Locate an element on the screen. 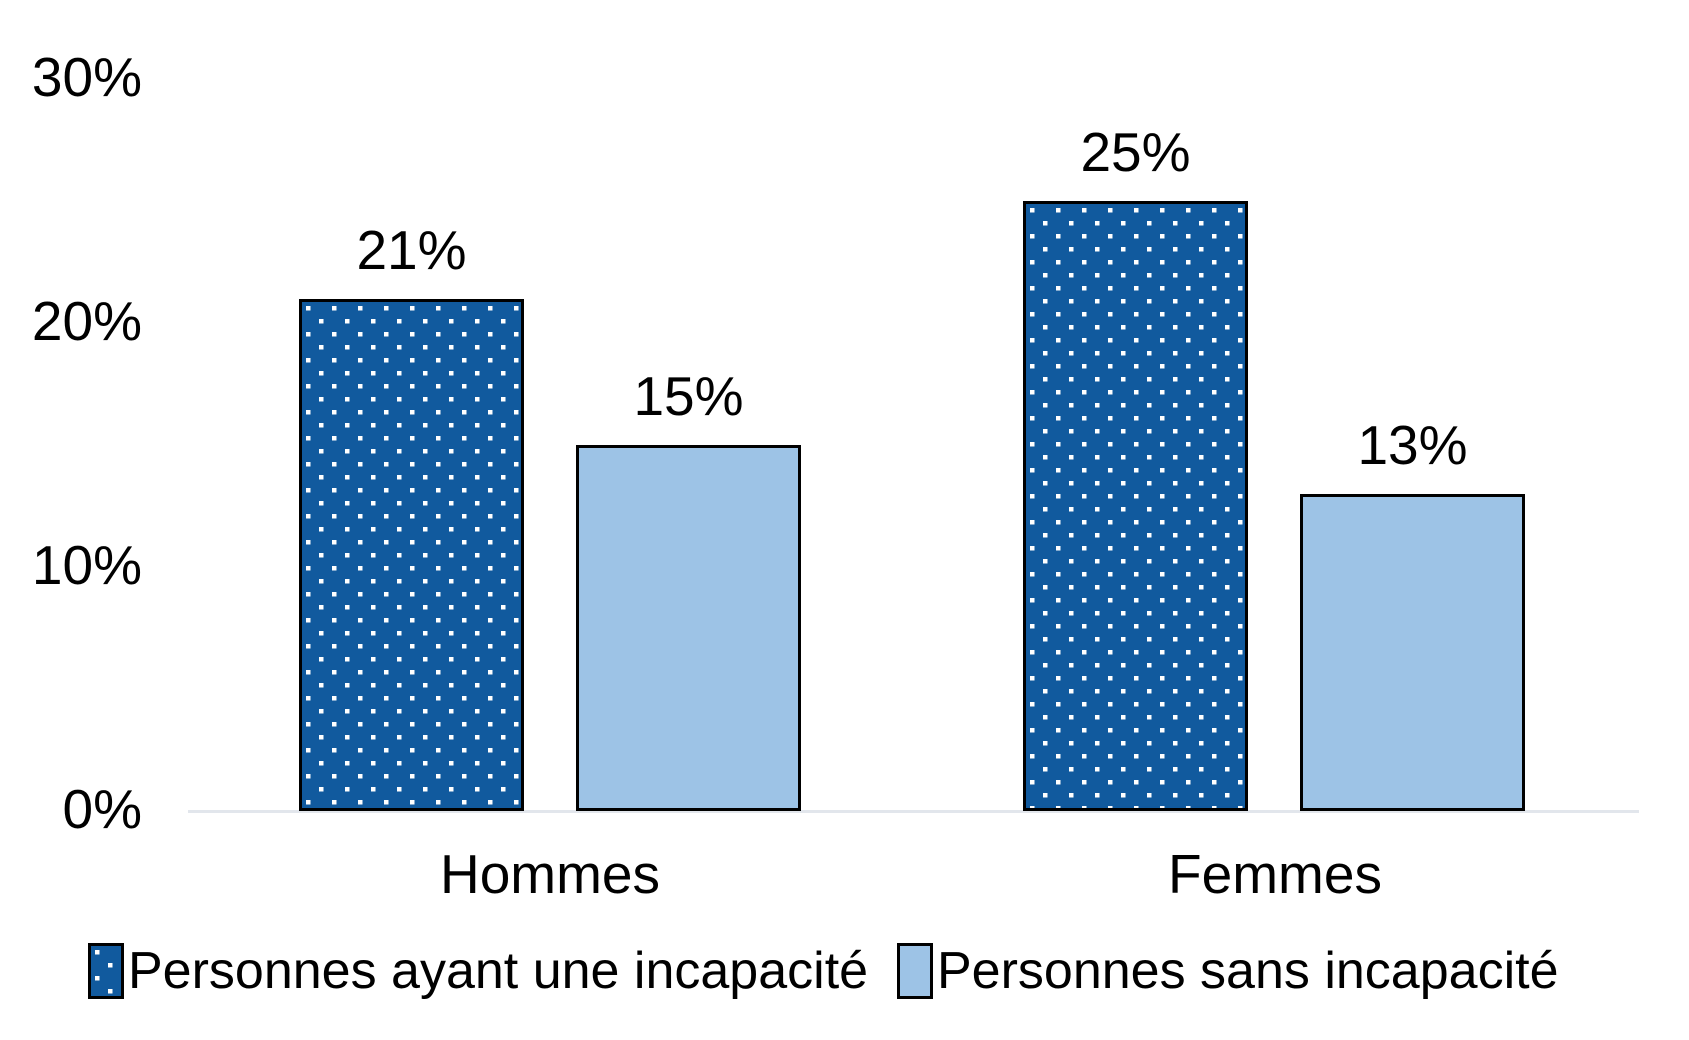 The image size is (1689, 1040). y-axis-tick-label: 20% is located at coordinates (86, 321).